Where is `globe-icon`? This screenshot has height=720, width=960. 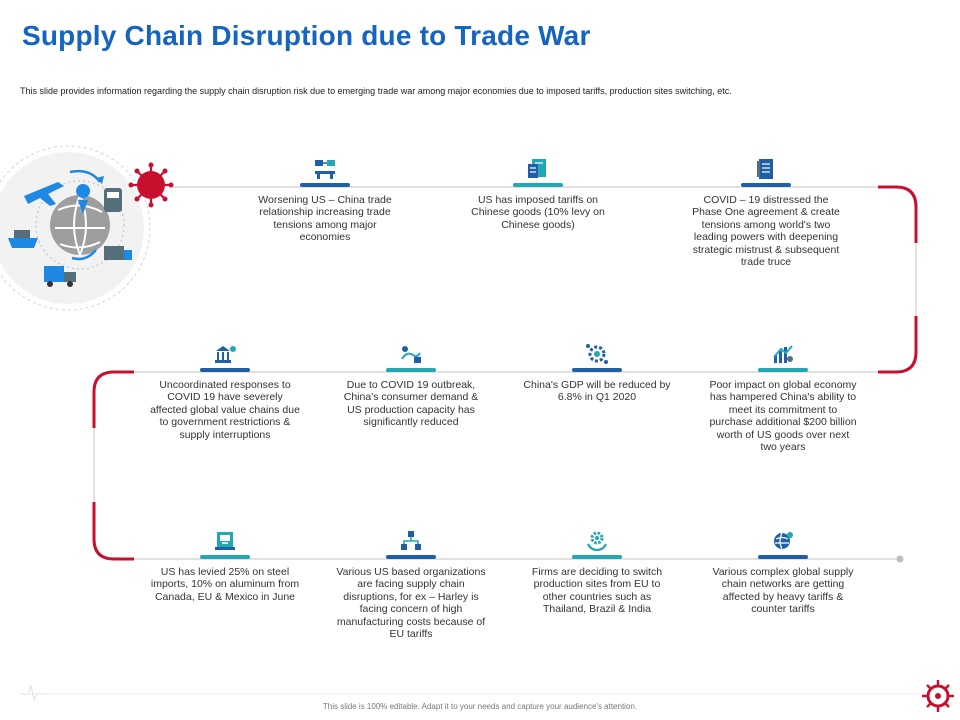 globe-icon is located at coordinates (80, 225).